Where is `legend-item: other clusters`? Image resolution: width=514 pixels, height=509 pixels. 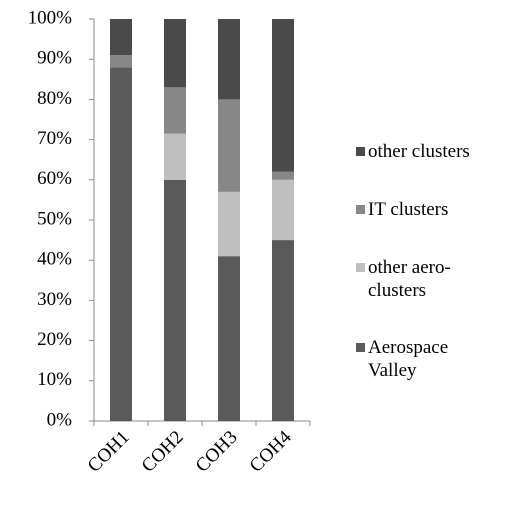 legend-item: other clusters is located at coordinates (426, 151).